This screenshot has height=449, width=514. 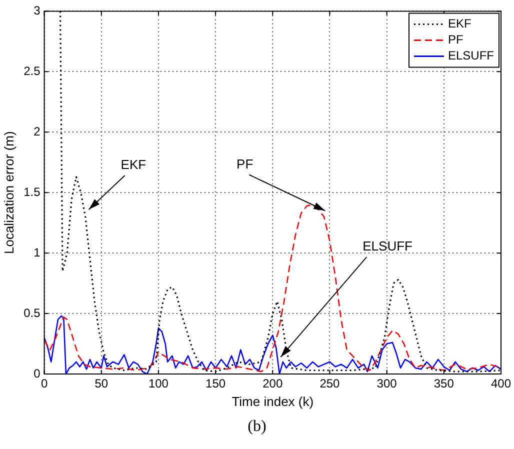 I want to click on y-tick-label: 1.5, so click(x=32, y=191).